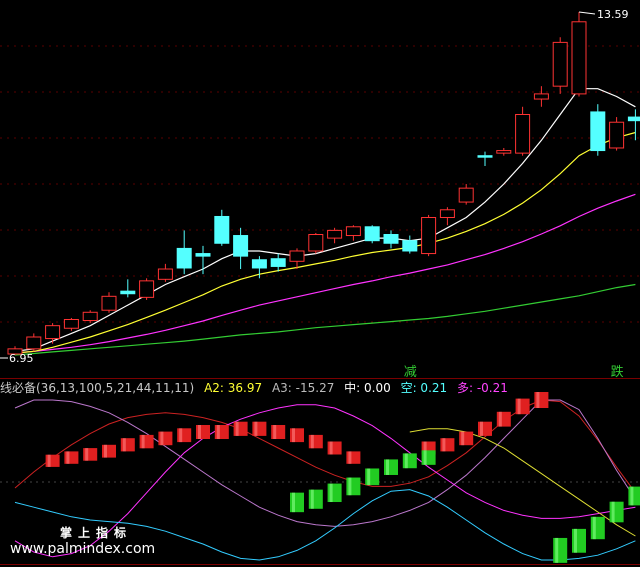  Describe the element at coordinates (83, 549) in the screenshot. I see `watermark-url: www.palmindex.com` at that location.